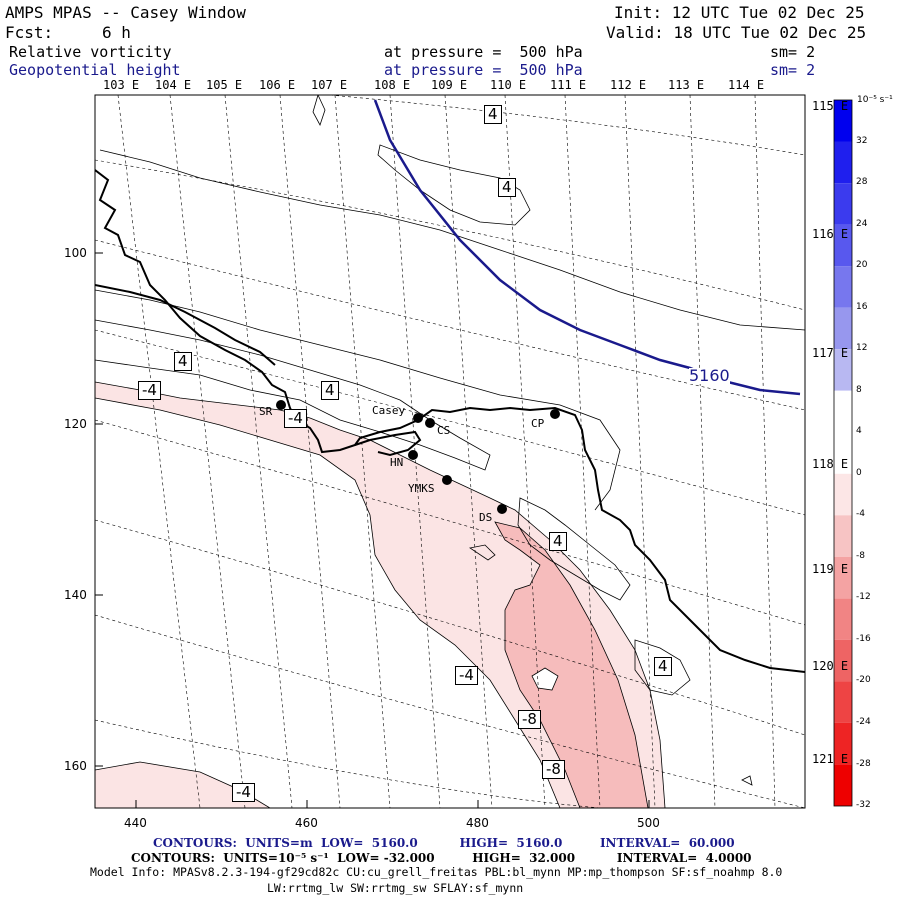  I want to click on field2-name: Geopotential height, so click(95, 70).